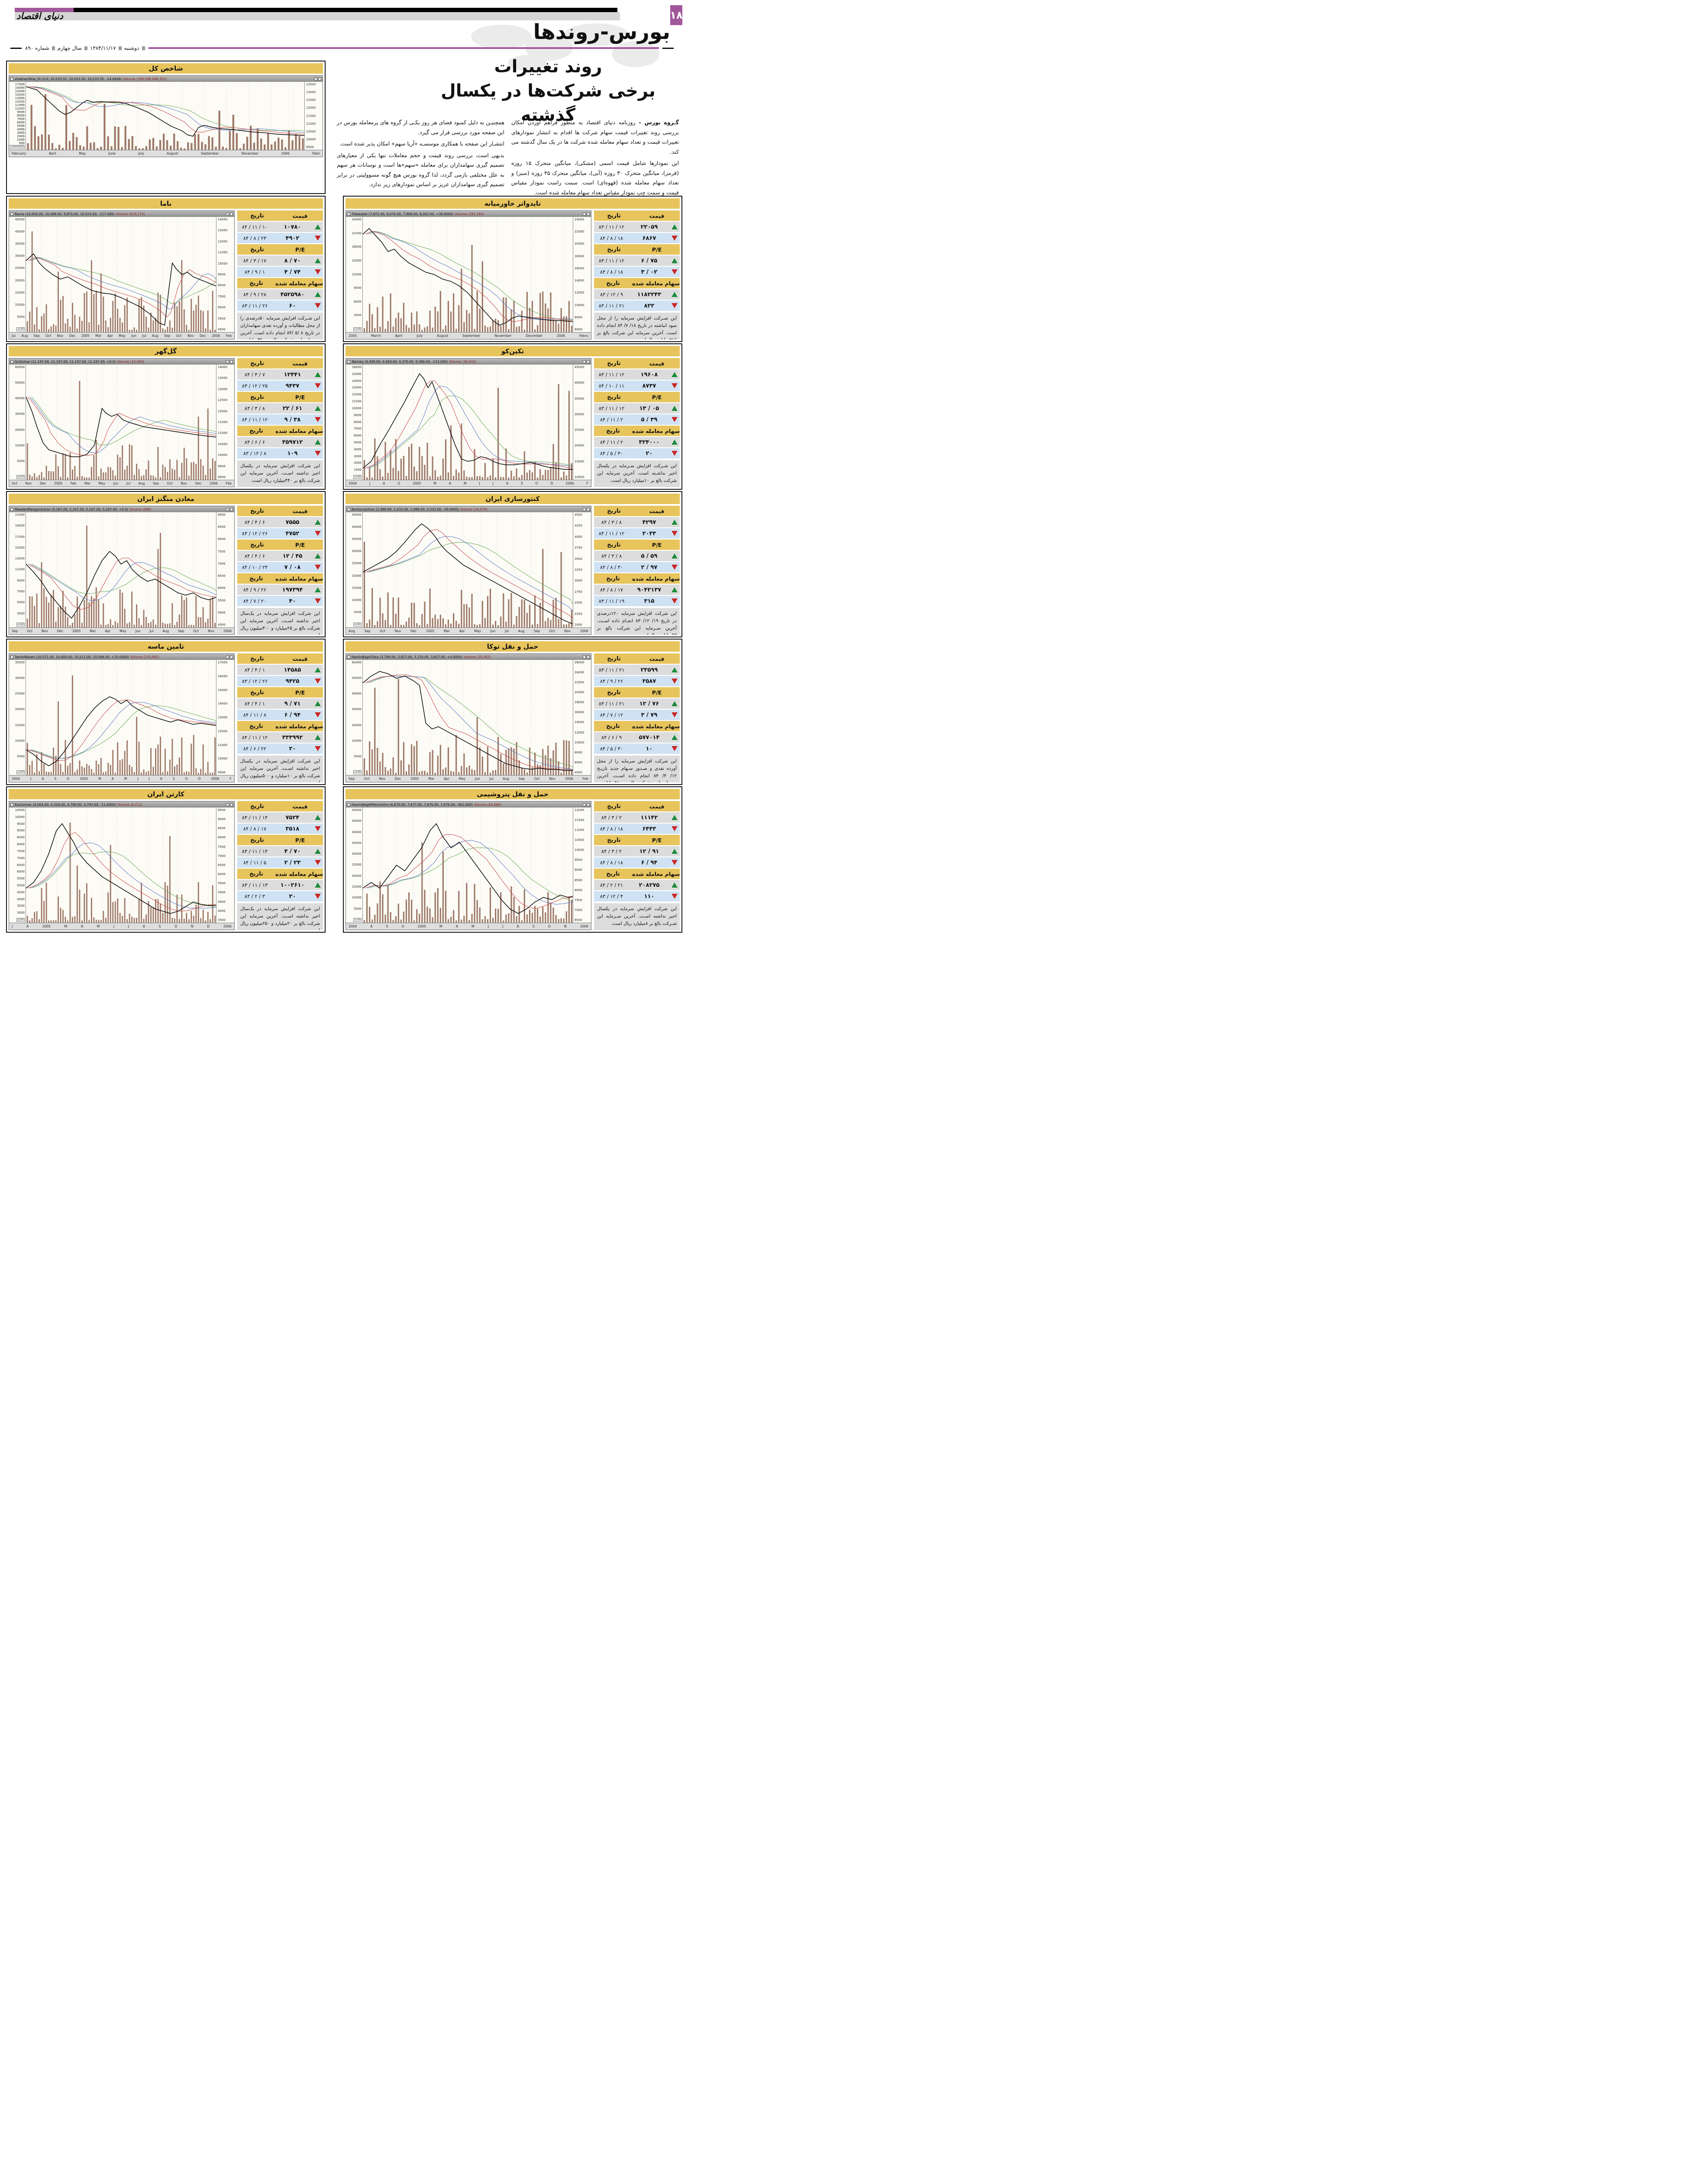 The width and height of the screenshot is (1708, 2165). Describe the element at coordinates (316, 153) in the screenshot. I see `time-axis-label: Febn` at that location.